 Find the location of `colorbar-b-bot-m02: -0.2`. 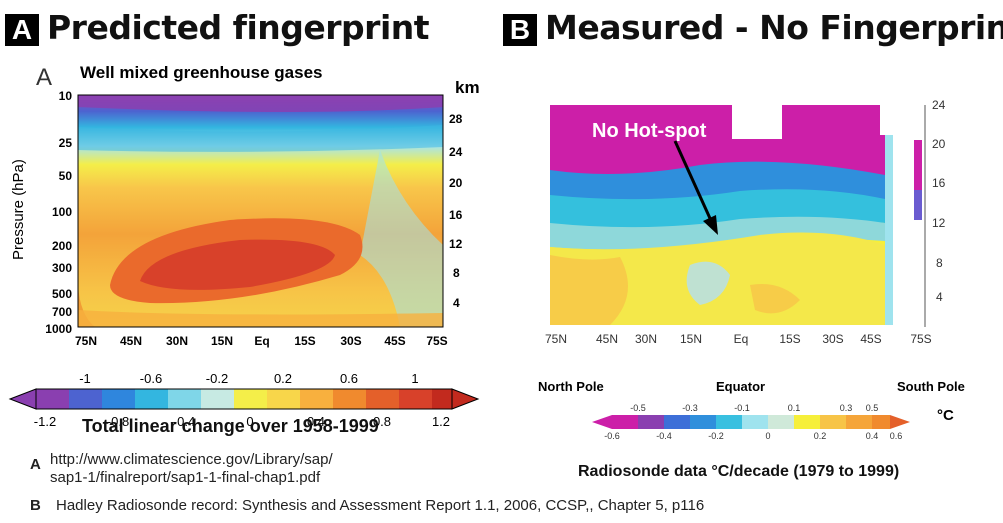

colorbar-b-bot-m02: -0.2 is located at coordinates (716, 436).